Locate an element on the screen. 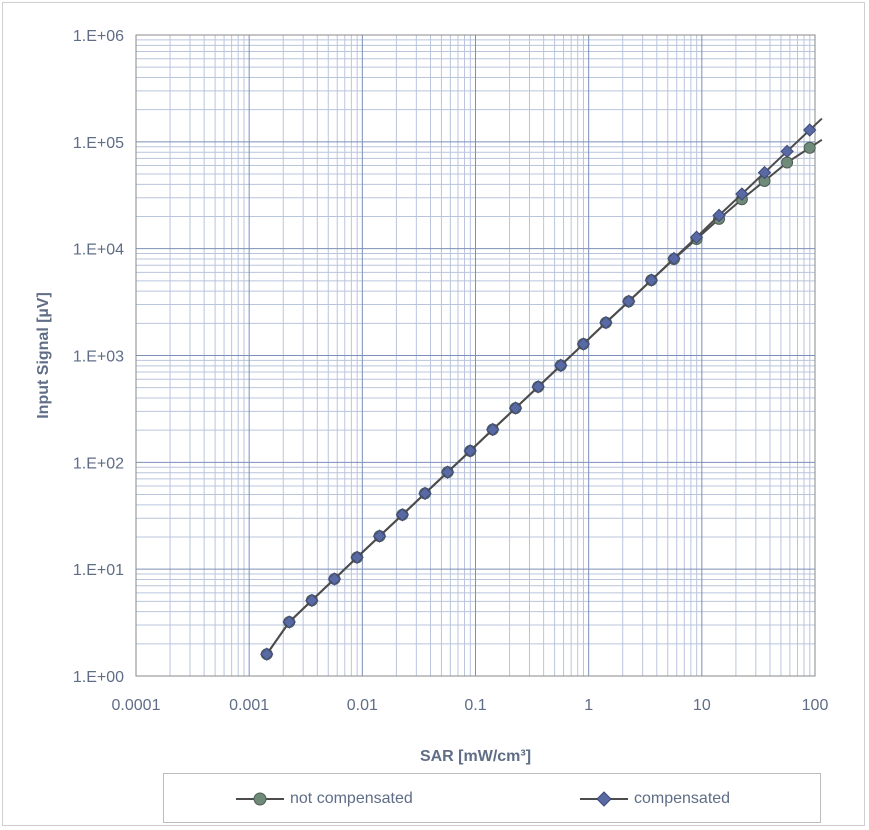 The height and width of the screenshot is (830, 869). y-tick-label: 1.E+00 is located at coordinates (98, 677).